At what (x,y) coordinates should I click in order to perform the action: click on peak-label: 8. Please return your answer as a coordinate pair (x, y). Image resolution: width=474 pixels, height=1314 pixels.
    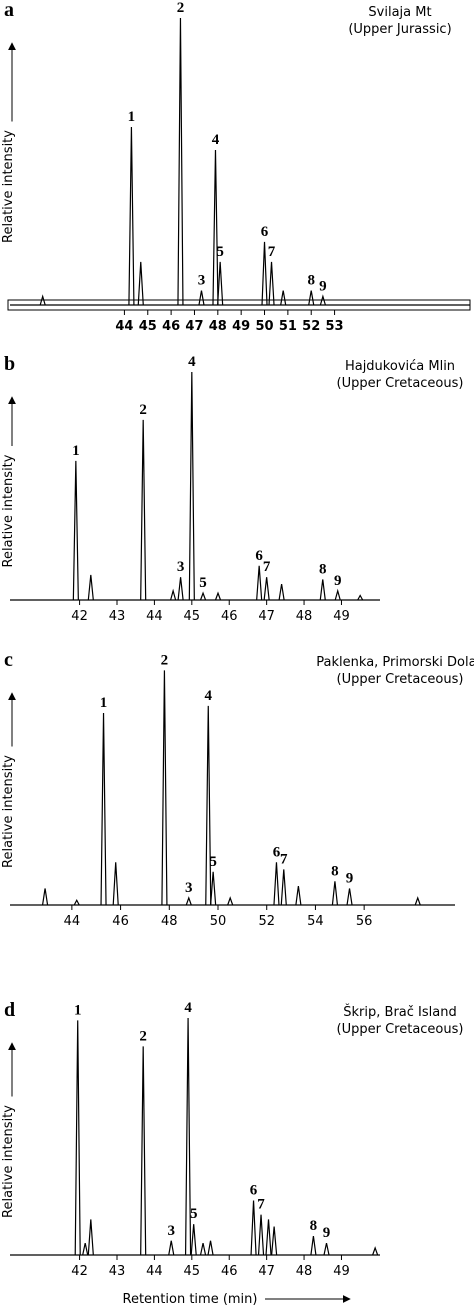
    Looking at the image, I should click on (323, 569).